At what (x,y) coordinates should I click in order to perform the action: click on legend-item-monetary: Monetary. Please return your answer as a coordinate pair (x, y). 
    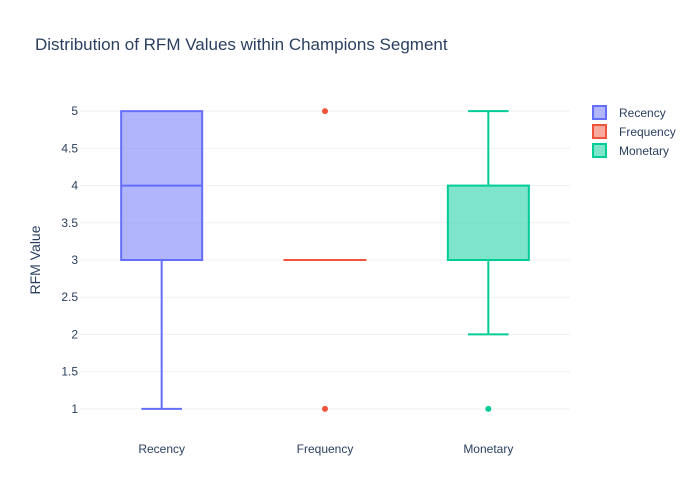
    Looking at the image, I should click on (630, 150).